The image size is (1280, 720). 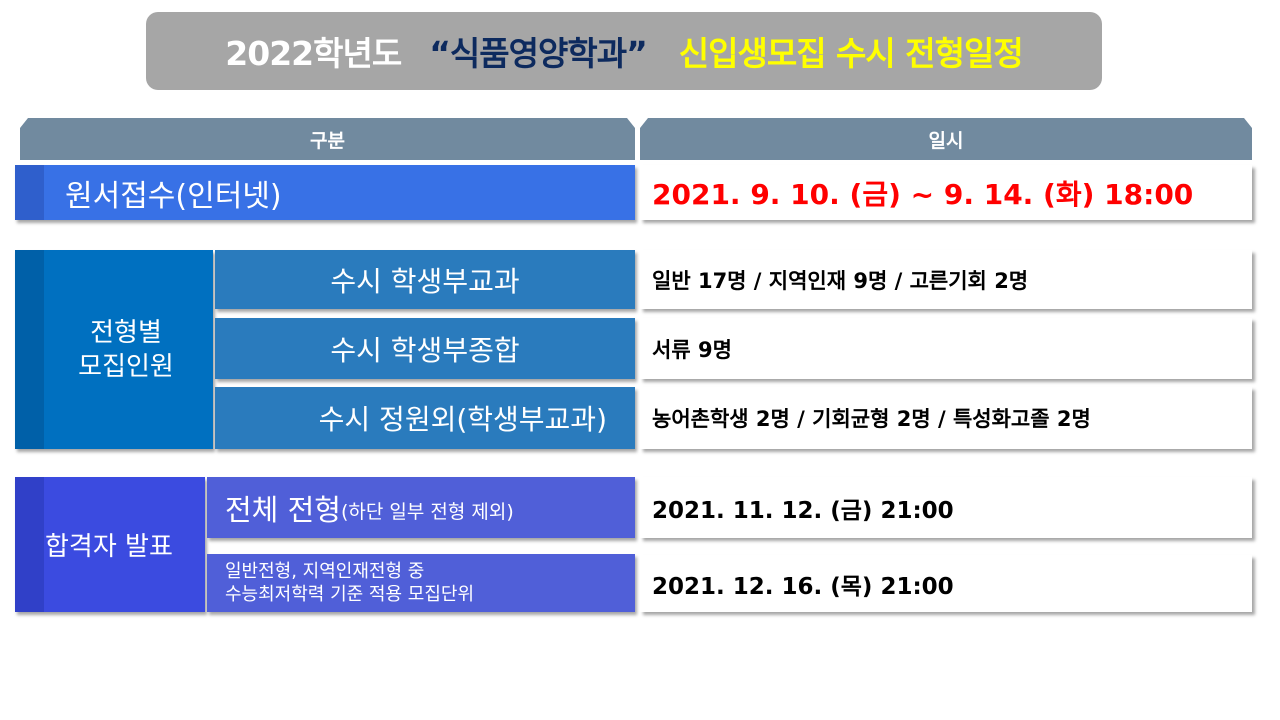 What do you see at coordinates (425, 279) in the screenshot?
I see `quota-row-label: 수시 학생부교과` at bounding box center [425, 279].